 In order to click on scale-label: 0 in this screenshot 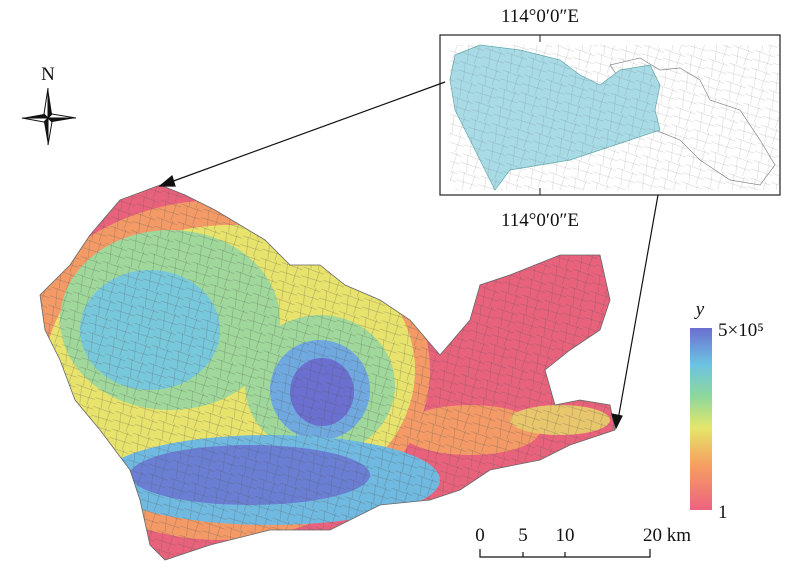, I will do `click(480, 535)`.